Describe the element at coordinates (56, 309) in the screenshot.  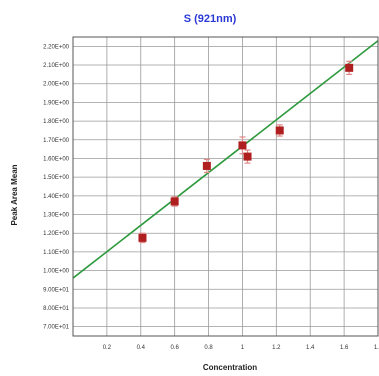
I see `y-tick-label: 8.00E+01` at that location.